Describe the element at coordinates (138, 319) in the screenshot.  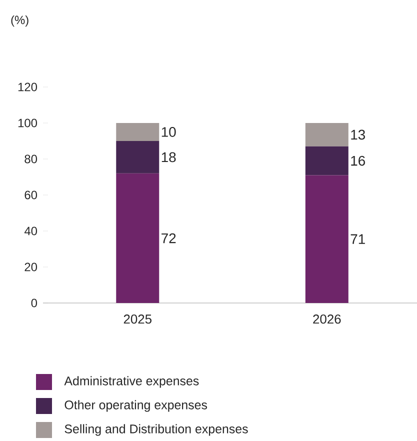
I see `x-tick-label: 2025` at that location.